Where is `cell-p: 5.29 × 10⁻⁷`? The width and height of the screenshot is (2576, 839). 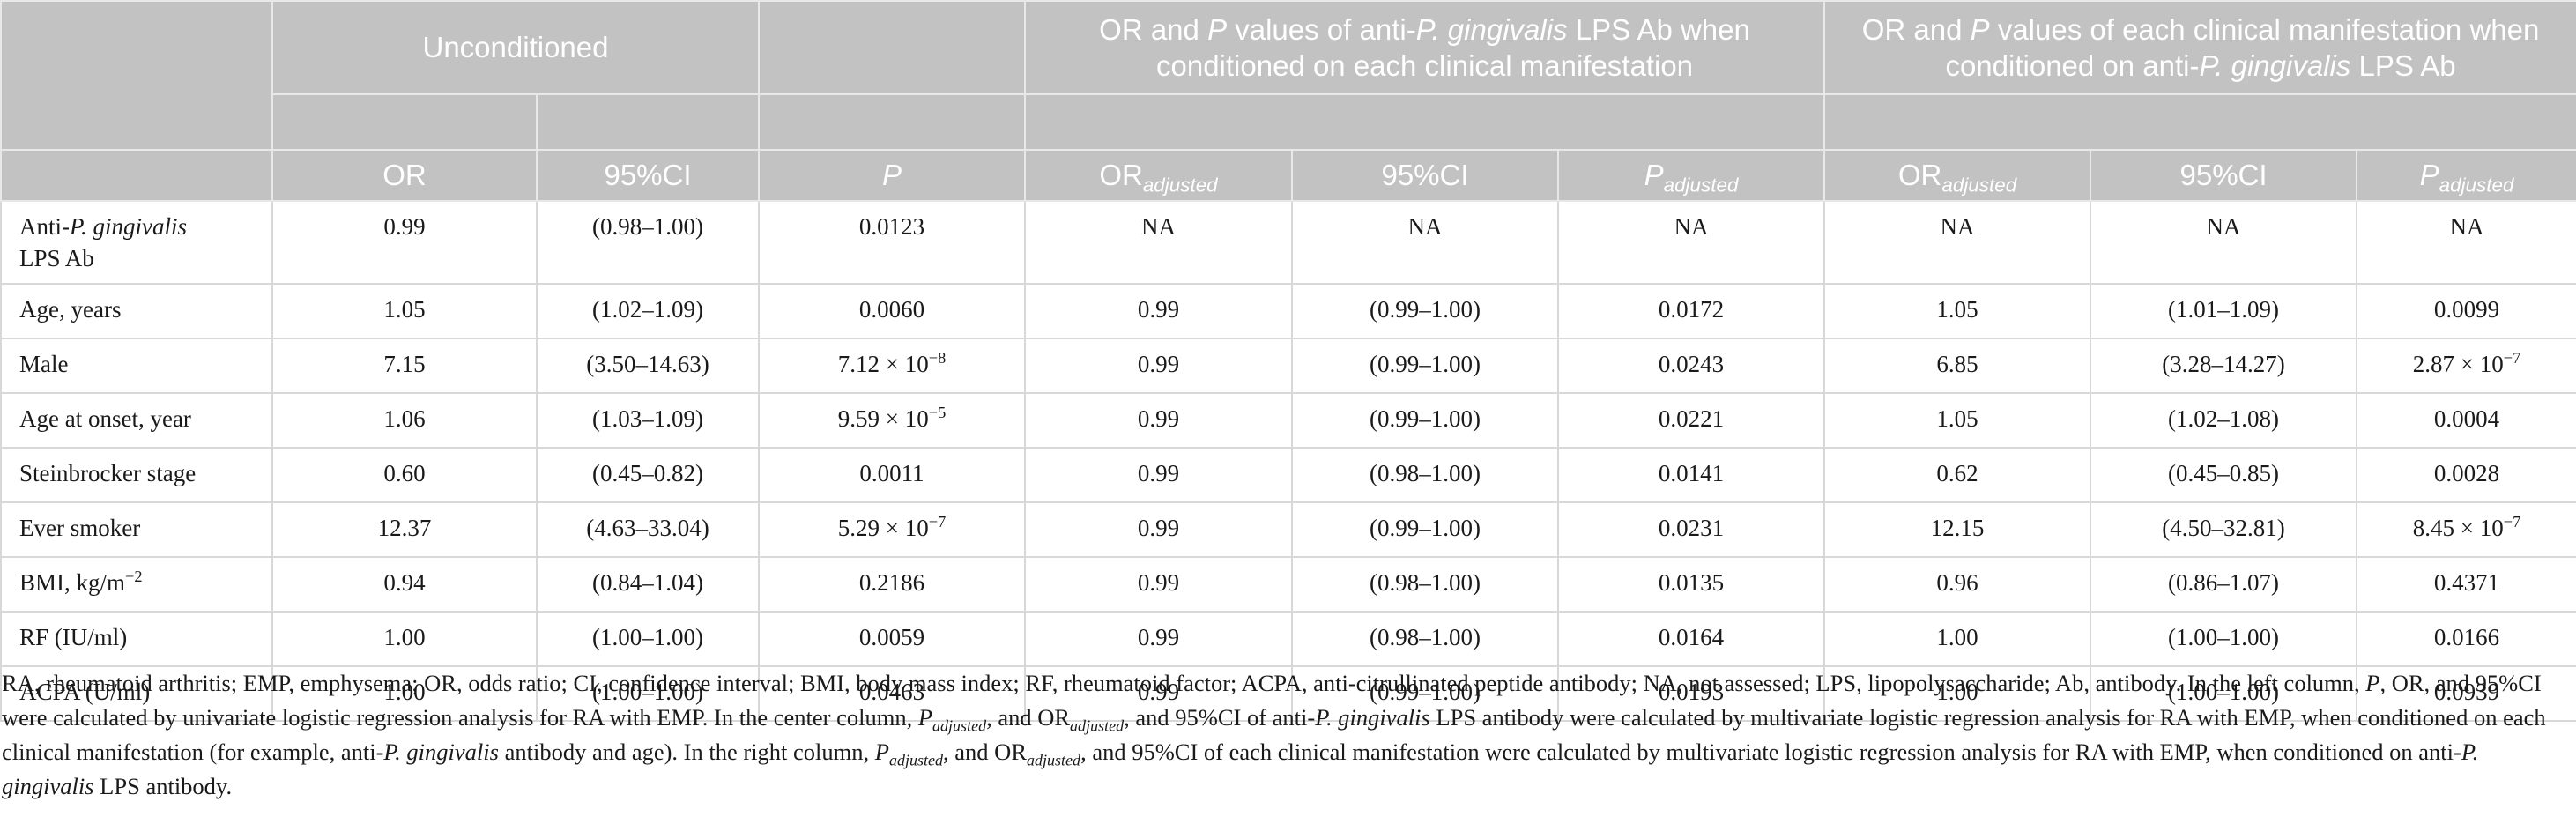
cell-p: 5.29 × 10⁻⁷ is located at coordinates (892, 529).